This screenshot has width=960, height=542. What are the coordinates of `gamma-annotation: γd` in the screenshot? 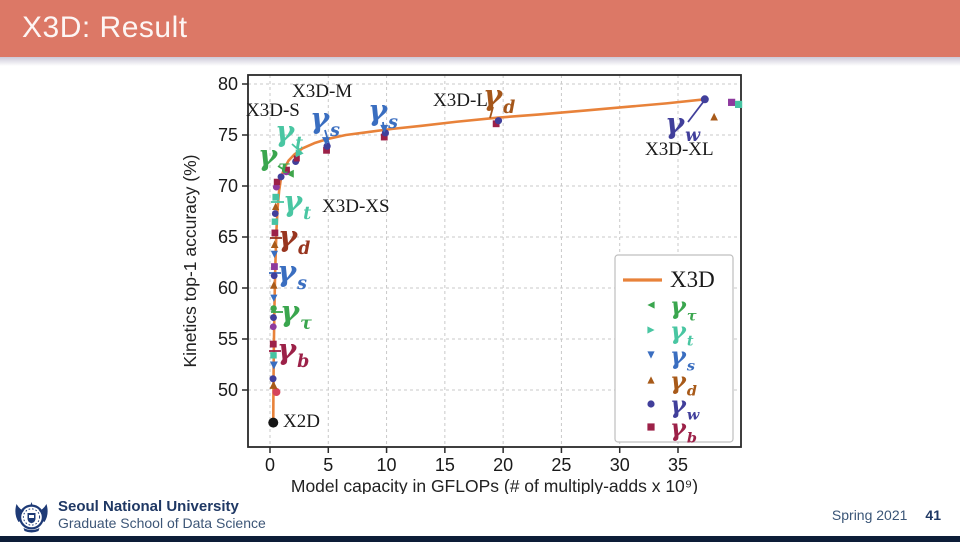 It's located at (499, 98).